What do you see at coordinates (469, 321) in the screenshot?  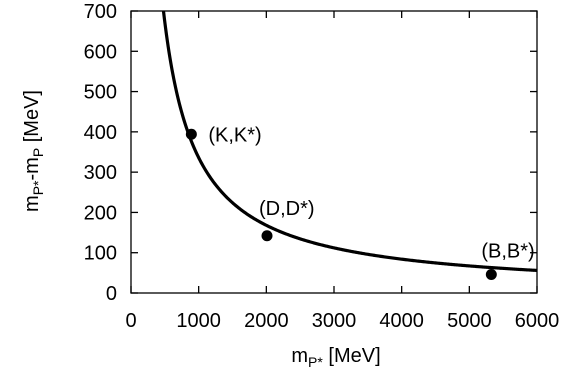 I see `x-tick-label: 5000` at bounding box center [469, 321].